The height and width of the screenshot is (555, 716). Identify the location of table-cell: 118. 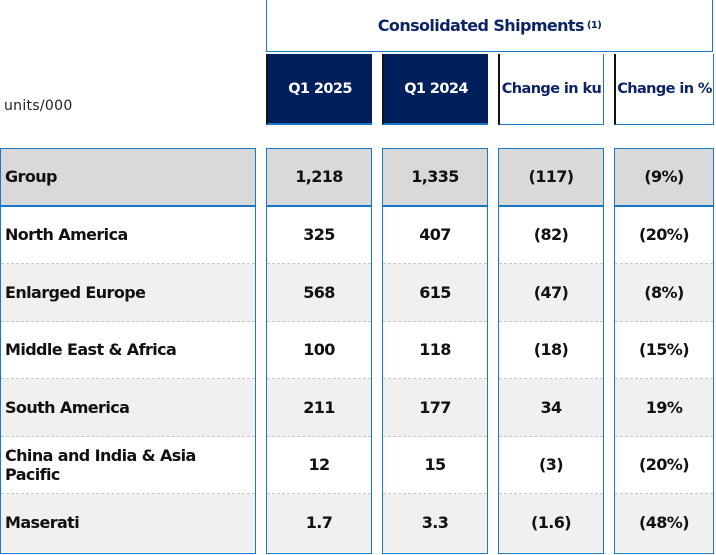
(435, 350).